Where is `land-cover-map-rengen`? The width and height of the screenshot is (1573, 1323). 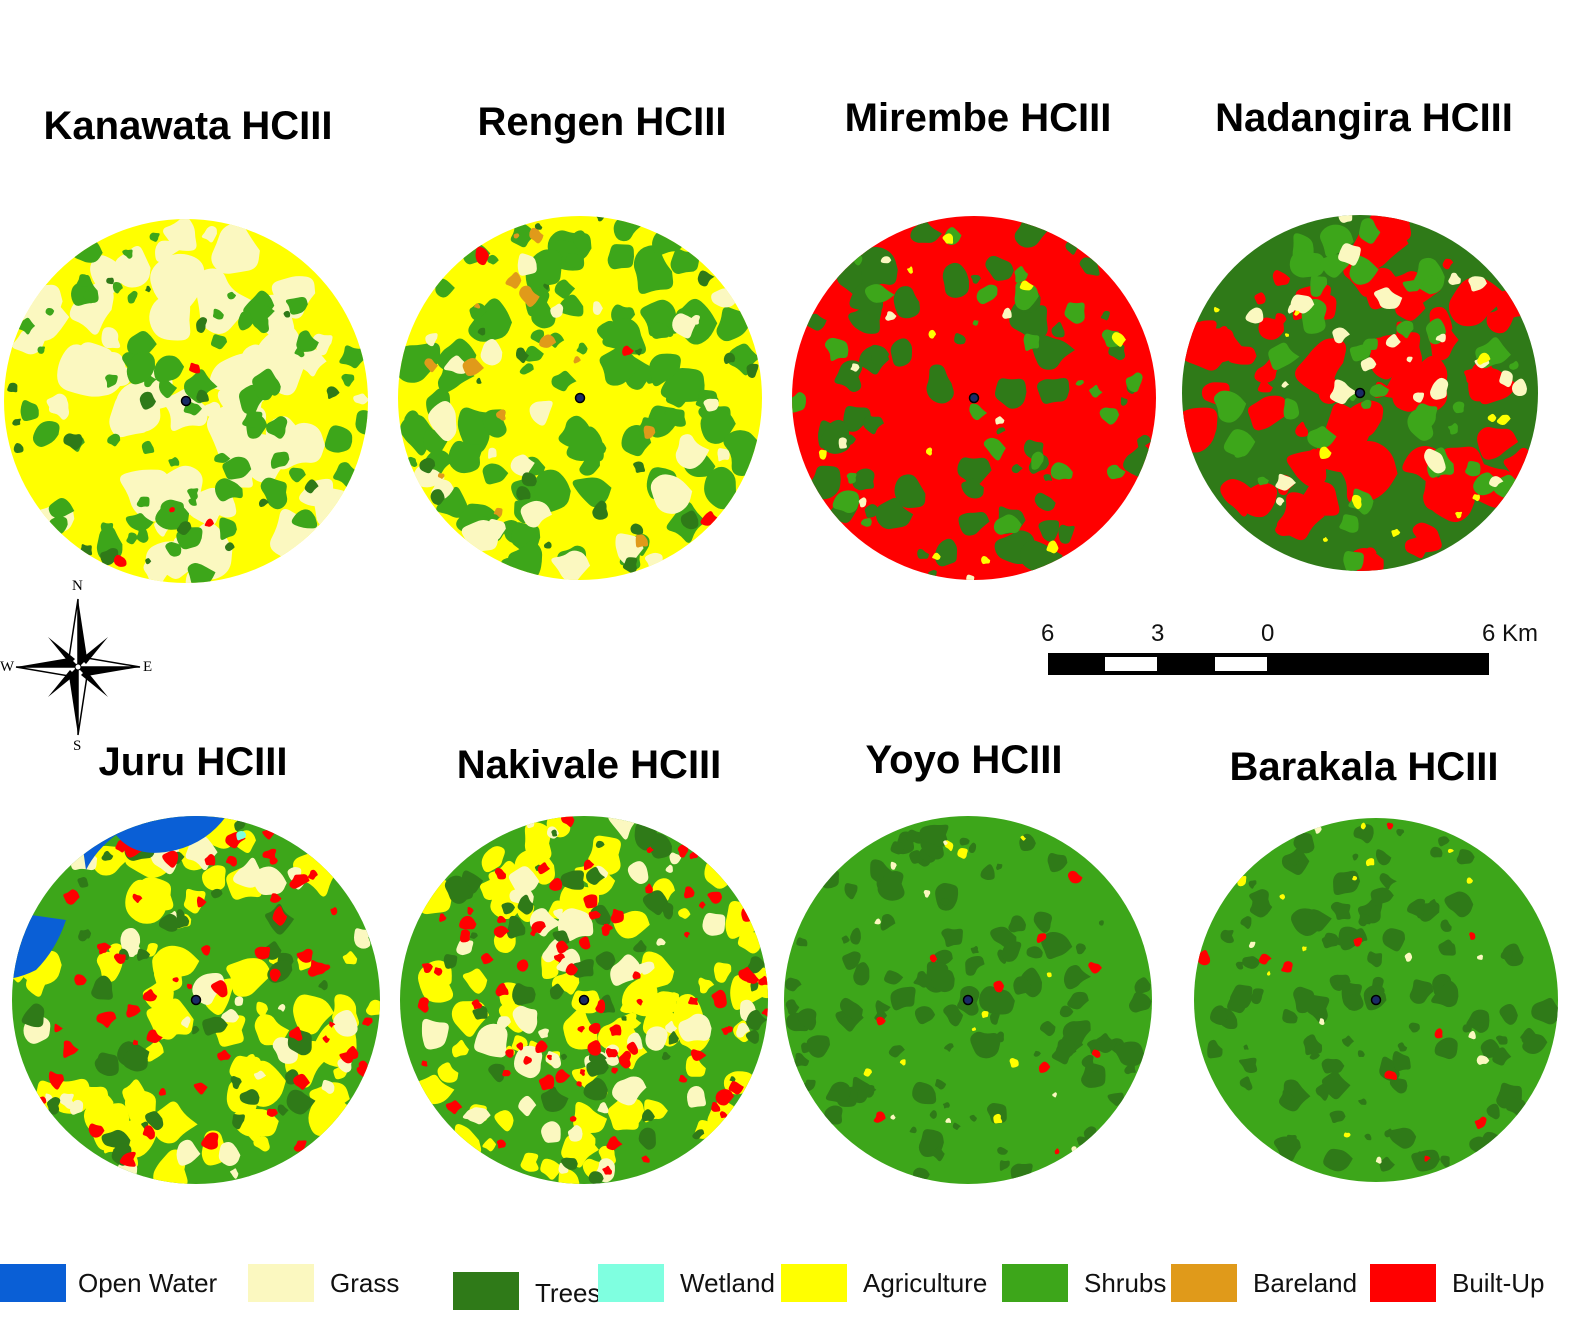
land-cover-map-rengen is located at coordinates (580, 398).